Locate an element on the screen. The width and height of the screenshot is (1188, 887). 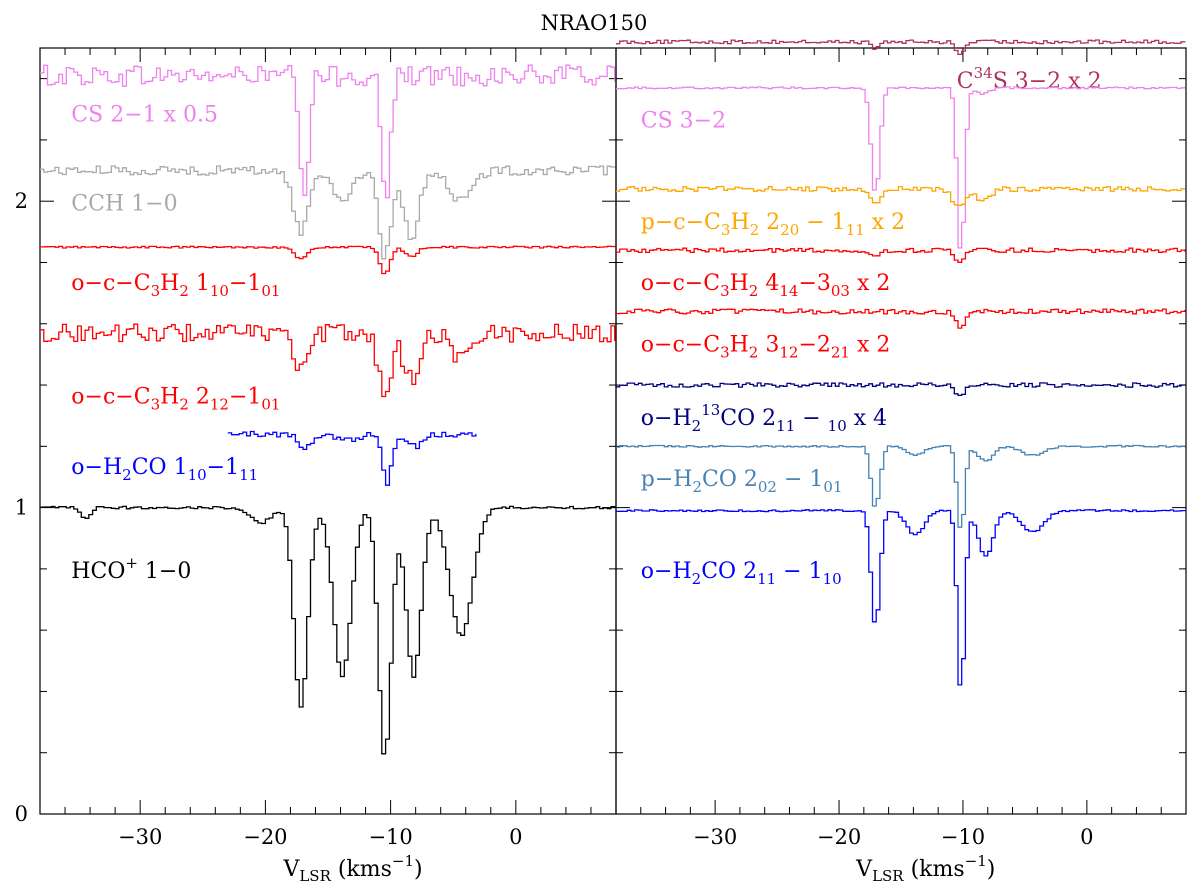
right-x-axis-label: VLSR (kms−1) is located at coordinates (925, 868).